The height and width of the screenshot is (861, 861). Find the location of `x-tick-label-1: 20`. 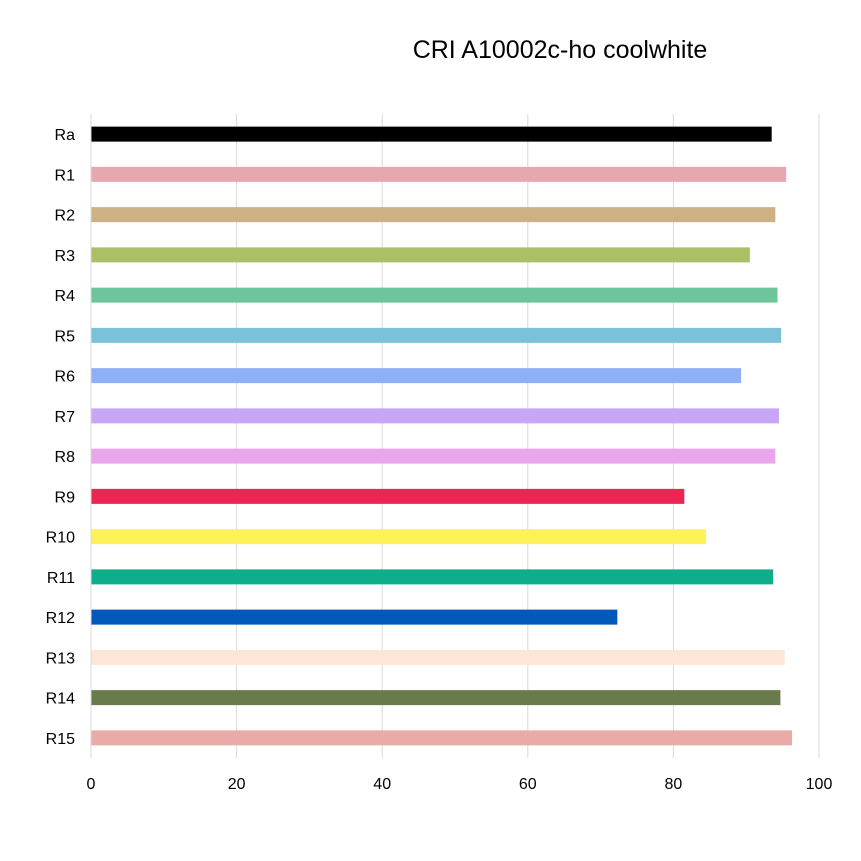

x-tick-label-1: 20 is located at coordinates (237, 784).